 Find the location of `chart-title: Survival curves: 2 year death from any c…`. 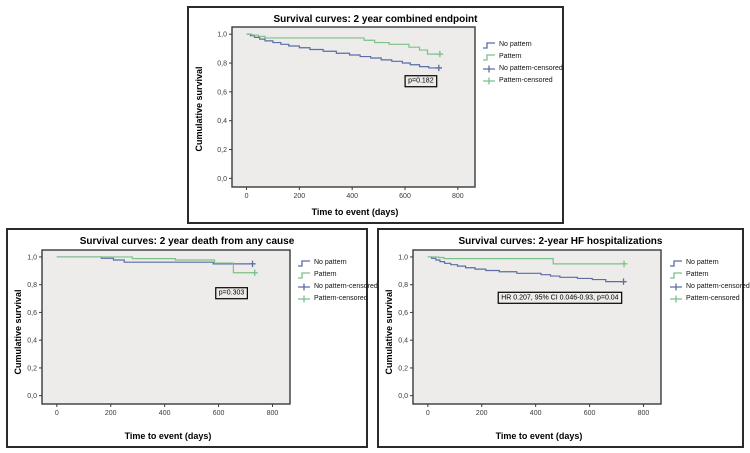

chart-title: Survival curves: 2 year death from any c… is located at coordinates (187, 241).